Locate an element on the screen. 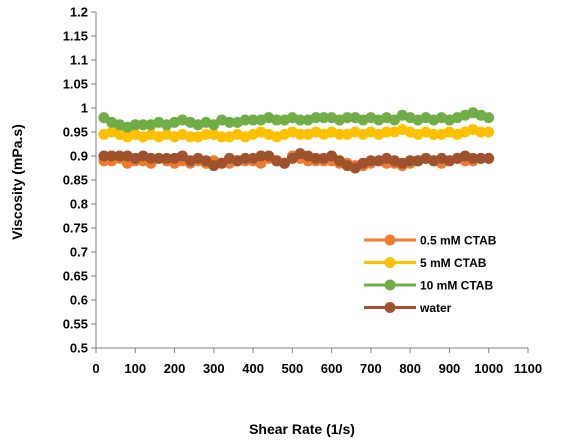  x-axis: 0 100 200 300 400 500 600 700 800 900 1000 1100 is located at coordinates (317, 361).